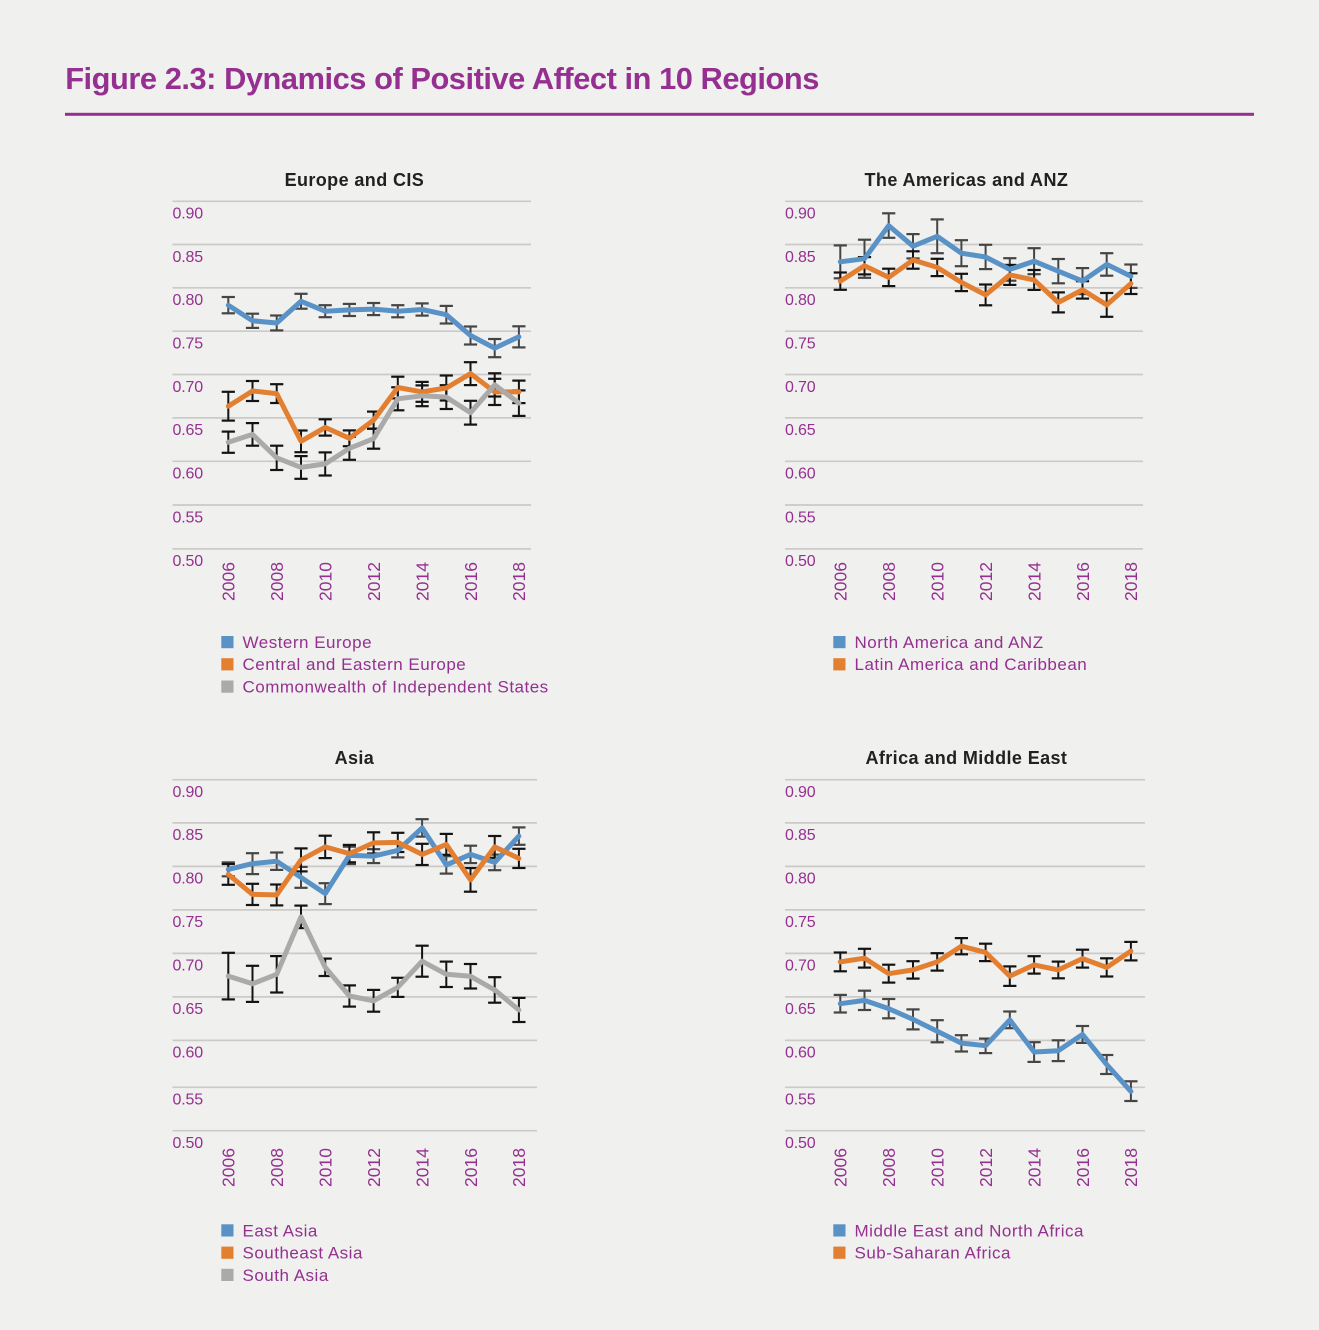 The width and height of the screenshot is (1319, 1330). What do you see at coordinates (308, 642) in the screenshot?
I see `svg-text: Western Europe` at bounding box center [308, 642].